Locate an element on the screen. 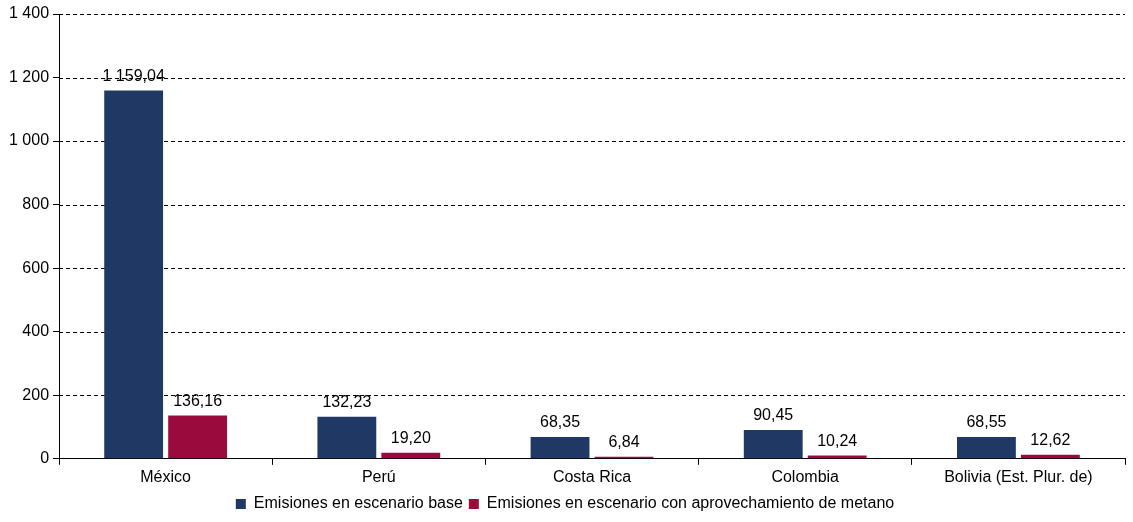  data-label: 19,20 is located at coordinates (410, 438).